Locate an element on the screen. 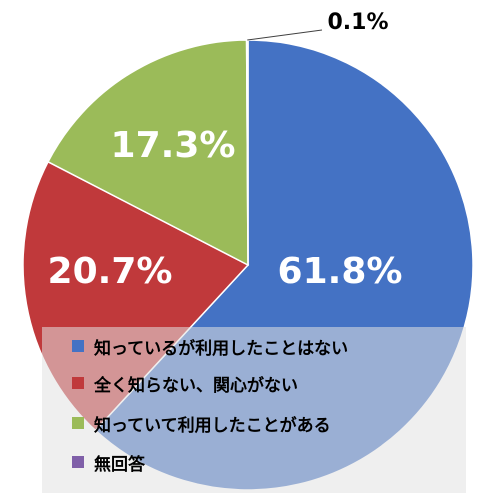 This screenshot has height=501, width=500. legend-item: 全く知らない、関心がない is located at coordinates (185, 383).